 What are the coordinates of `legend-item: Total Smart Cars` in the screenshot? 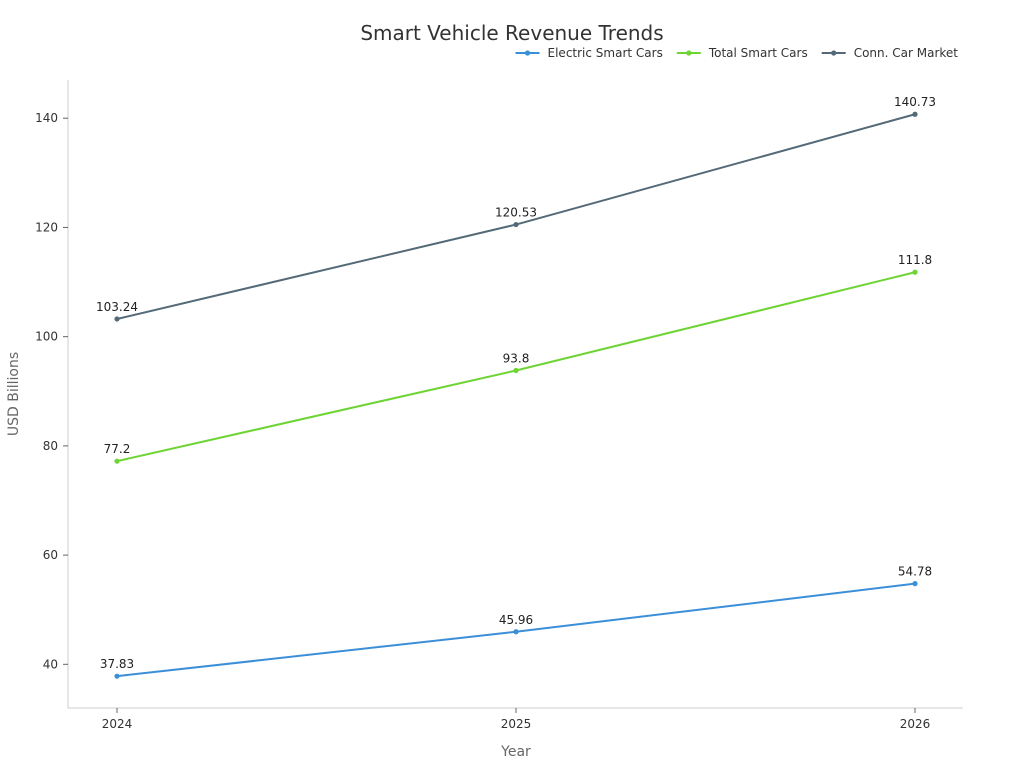 It's located at (742, 53).